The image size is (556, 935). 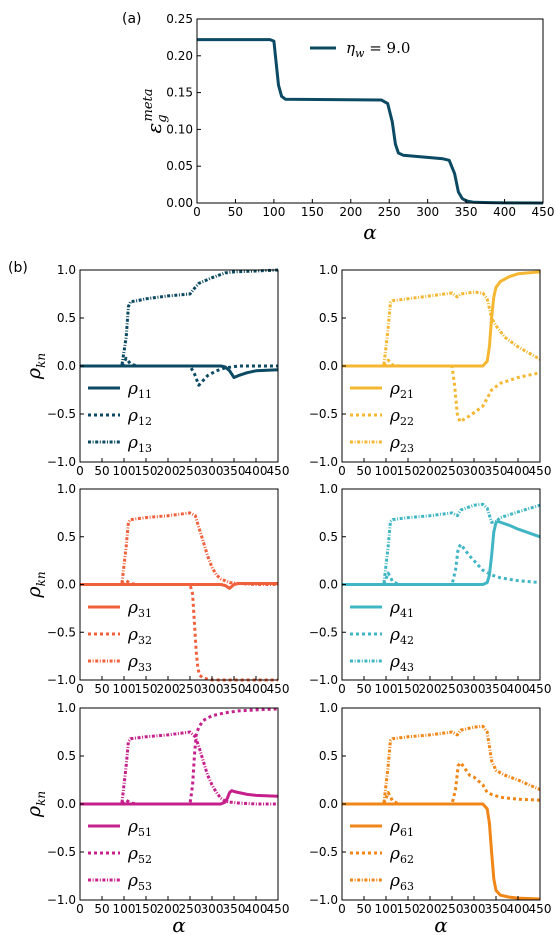 I want to click on legend-label: ρ42, so click(x=401, y=636).